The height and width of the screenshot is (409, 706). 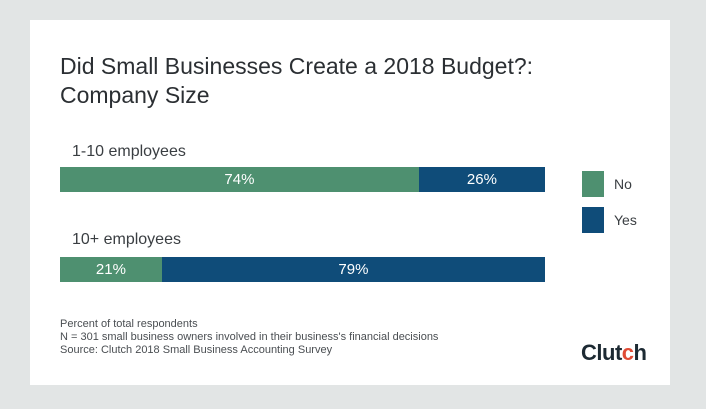 I want to click on title-line-2: Company Size, so click(x=135, y=95).